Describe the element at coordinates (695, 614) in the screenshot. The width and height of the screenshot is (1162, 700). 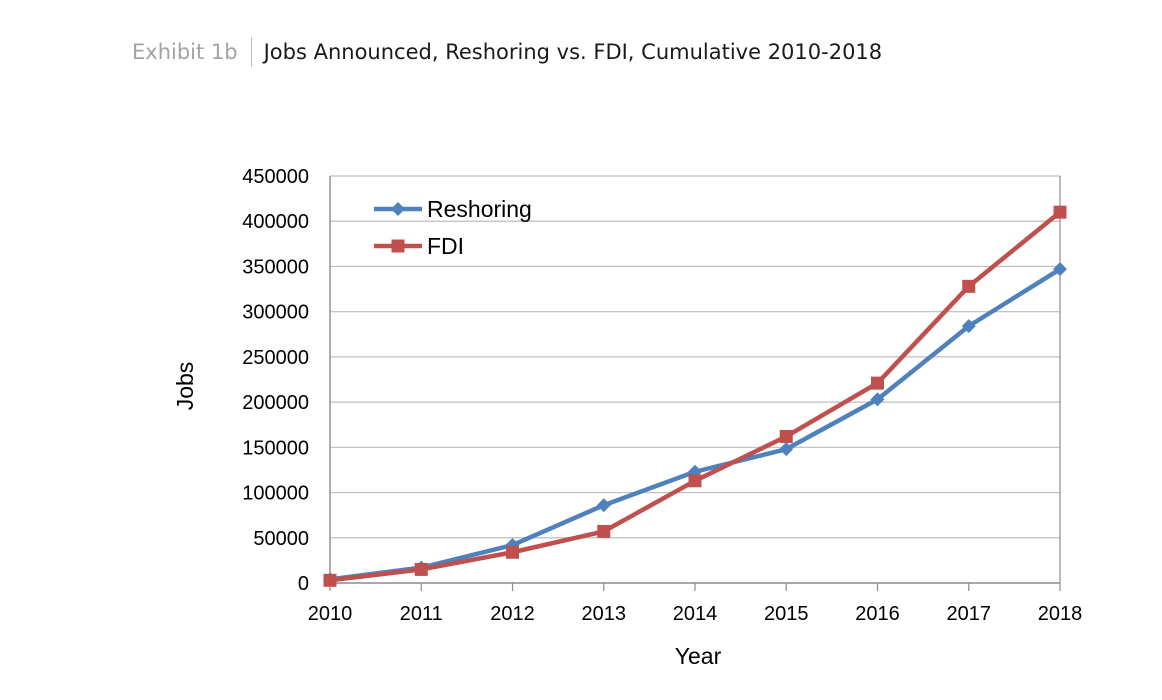
I see `x-tick-label: 2014` at that location.